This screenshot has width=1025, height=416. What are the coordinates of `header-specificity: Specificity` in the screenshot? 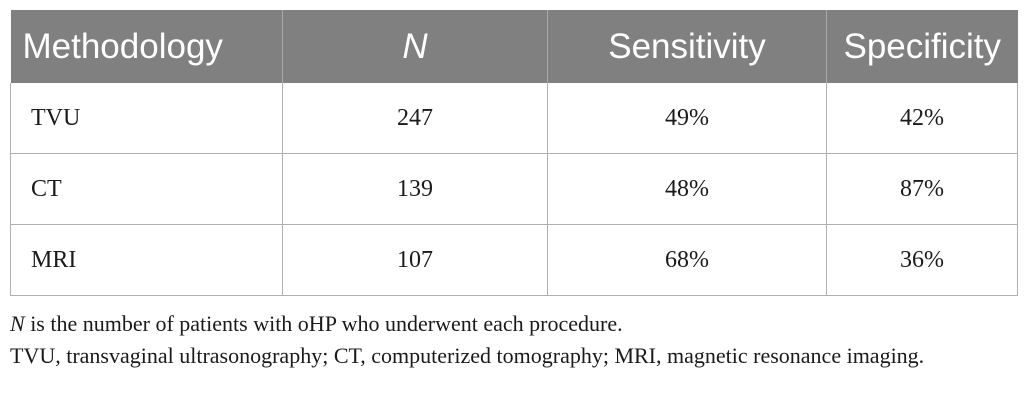 It's located at (922, 46).